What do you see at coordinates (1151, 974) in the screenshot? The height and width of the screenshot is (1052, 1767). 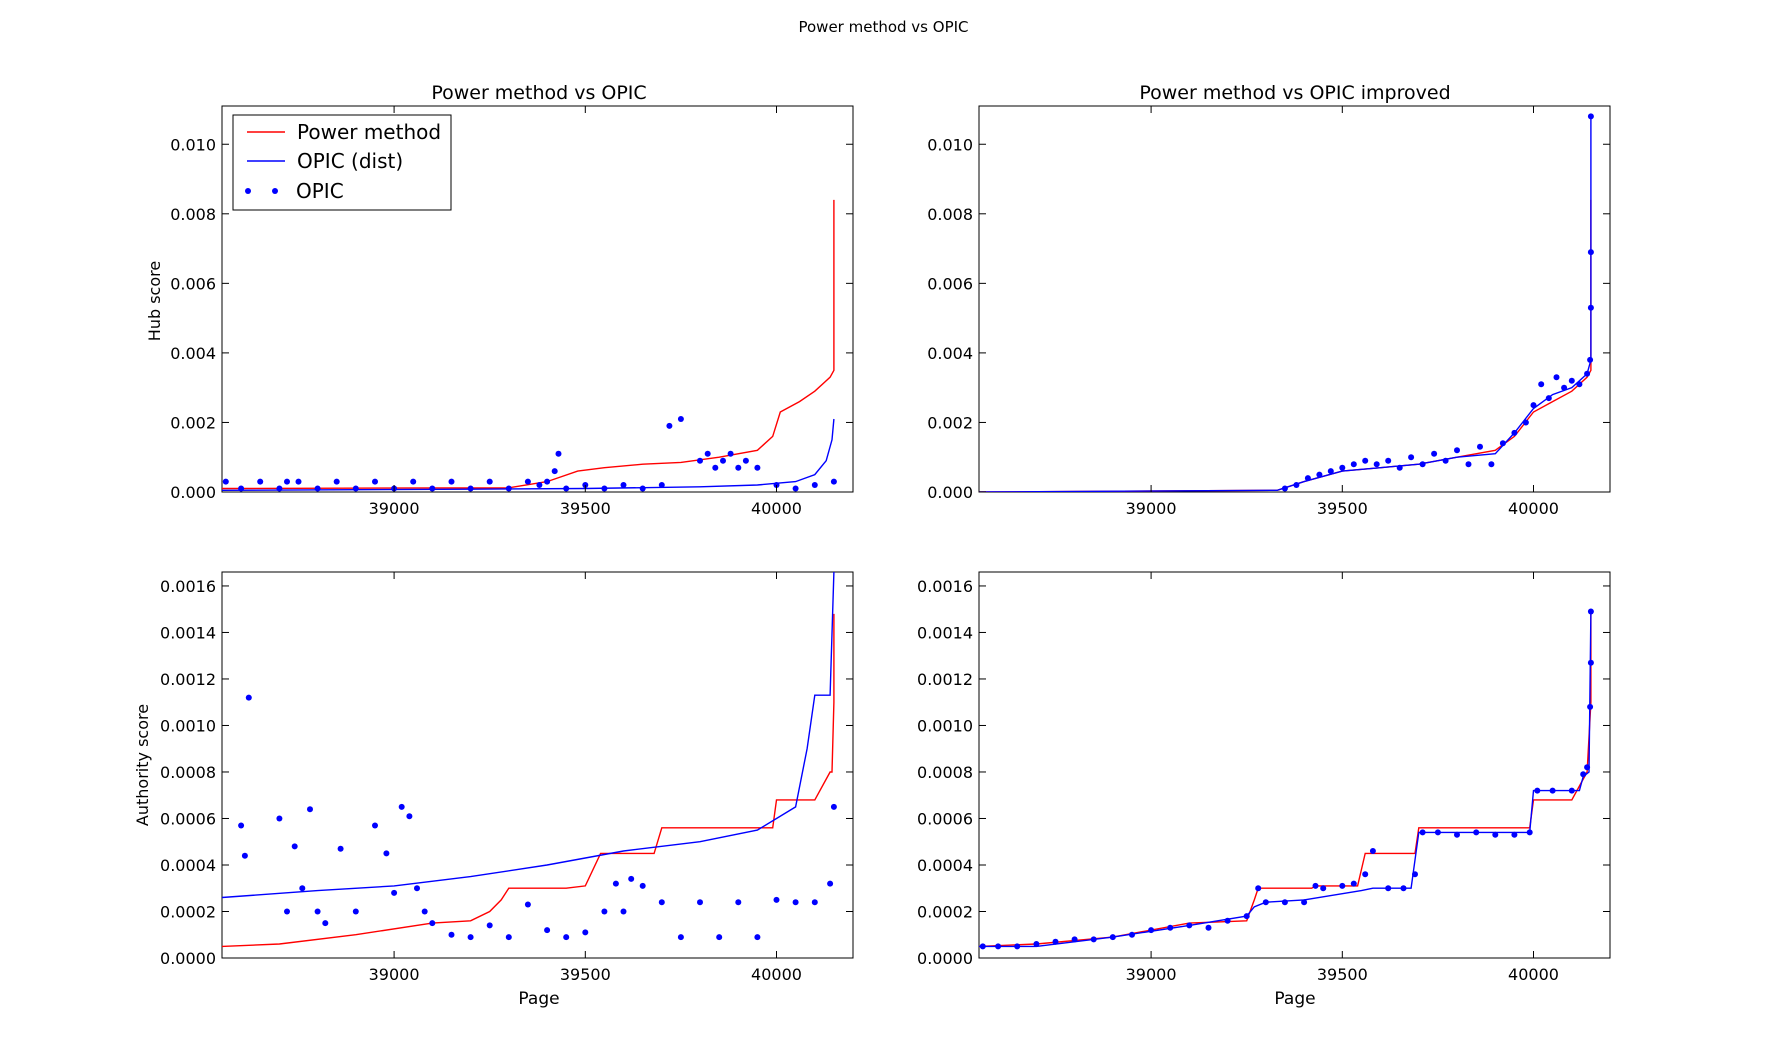 I see `x-tick-label: 39000` at bounding box center [1151, 974].